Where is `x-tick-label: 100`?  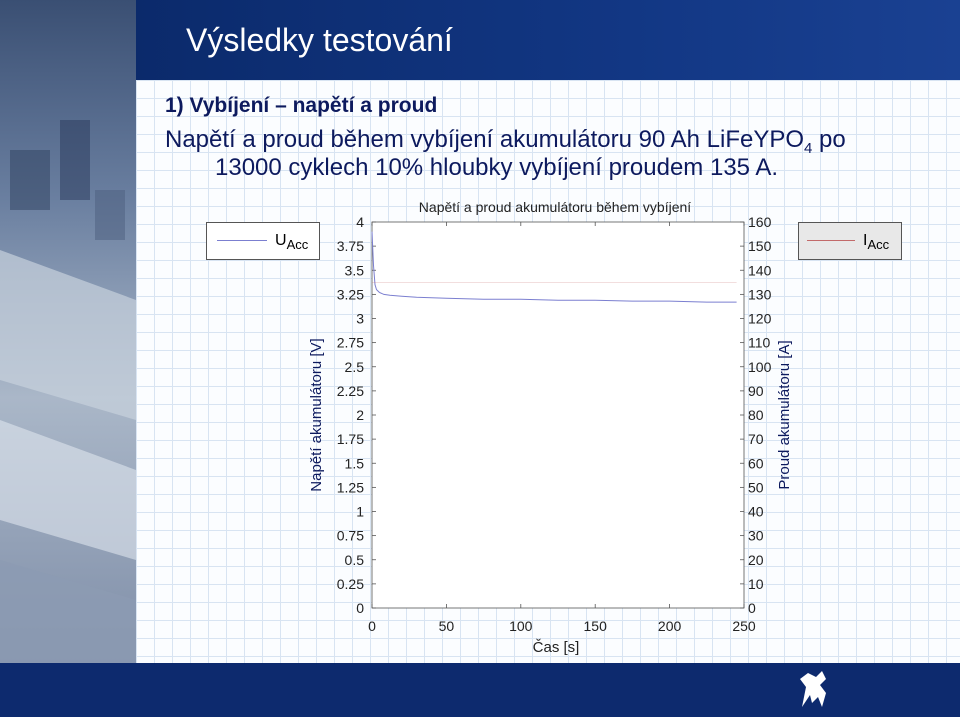 x-tick-label: 100 is located at coordinates (521, 626).